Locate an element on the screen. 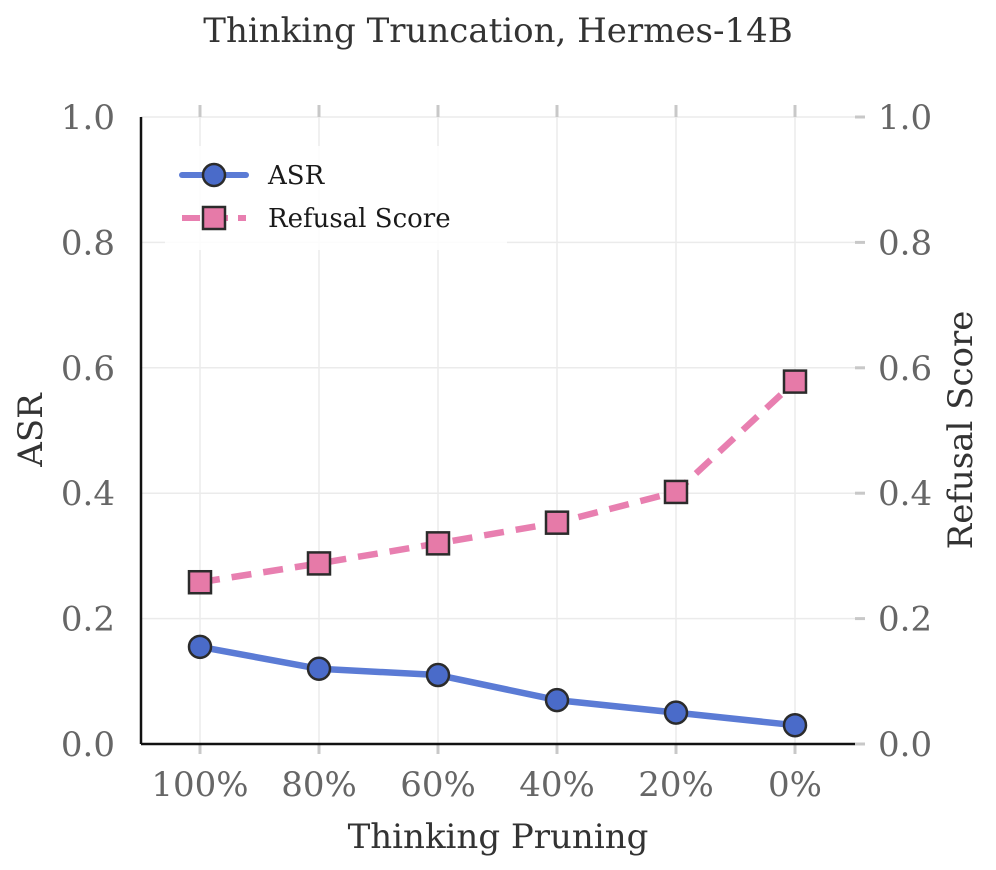  y-axis-label: ASR is located at coordinates (31, 430).